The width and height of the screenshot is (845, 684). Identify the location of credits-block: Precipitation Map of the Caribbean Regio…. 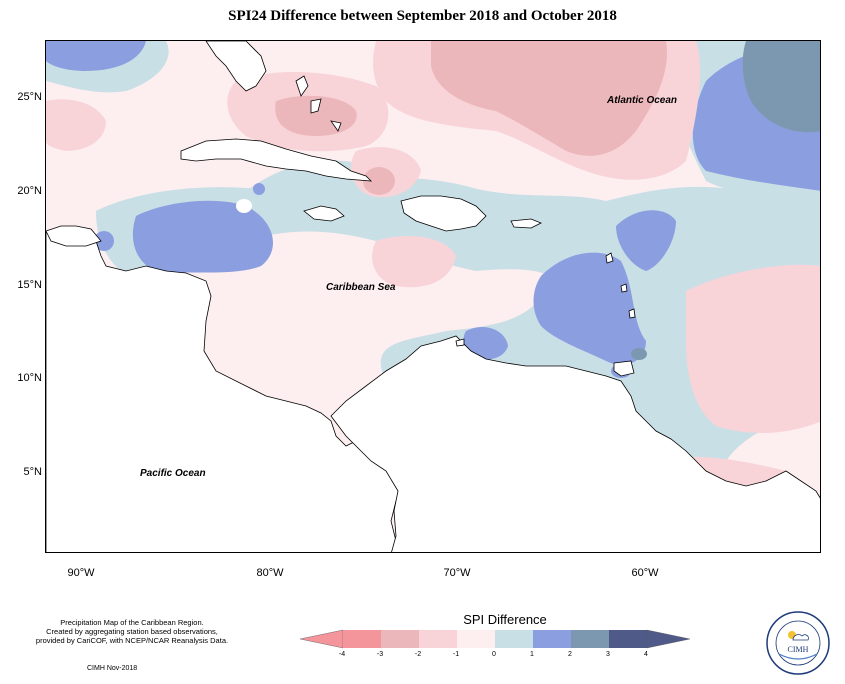
(132, 631).